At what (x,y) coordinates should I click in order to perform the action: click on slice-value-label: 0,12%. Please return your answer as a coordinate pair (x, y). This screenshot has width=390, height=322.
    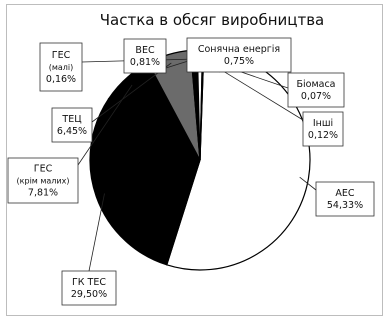
    Looking at the image, I should click on (323, 135).